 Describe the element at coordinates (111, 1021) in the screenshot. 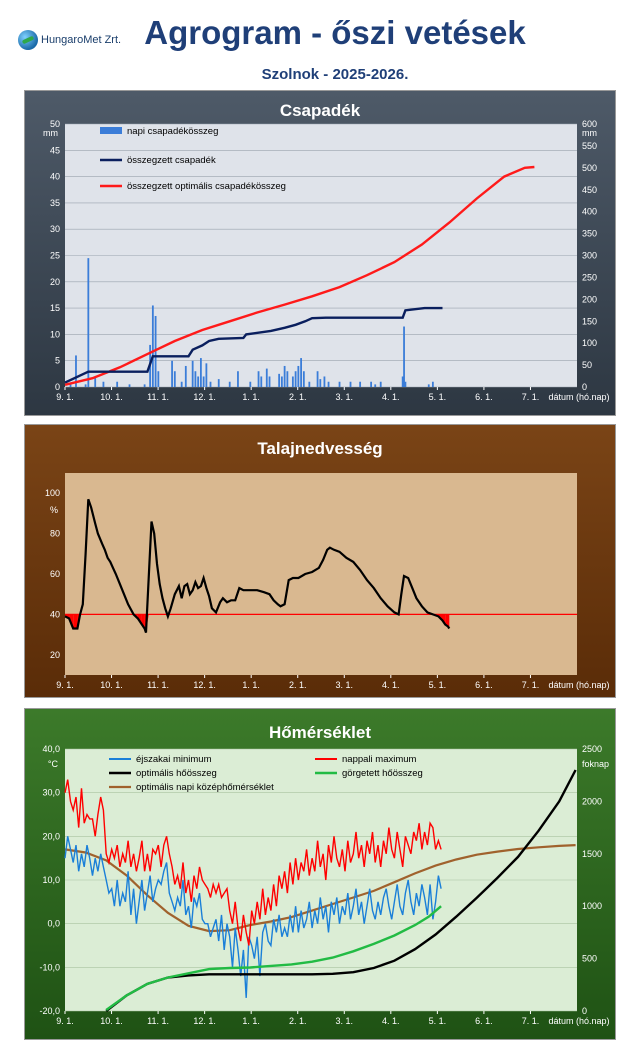

I see `temp-x-tick-label: 10. 1.` at that location.